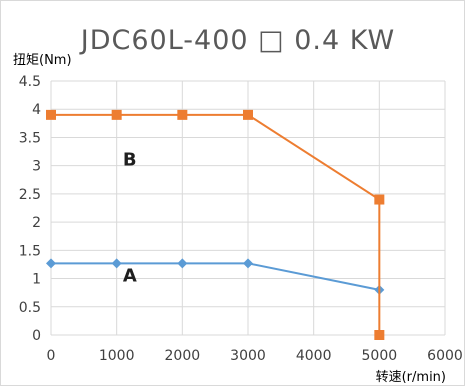 This screenshot has height=386, width=465. What do you see at coordinates (183, 356) in the screenshot?
I see `x-tick-label: 2000` at bounding box center [183, 356].